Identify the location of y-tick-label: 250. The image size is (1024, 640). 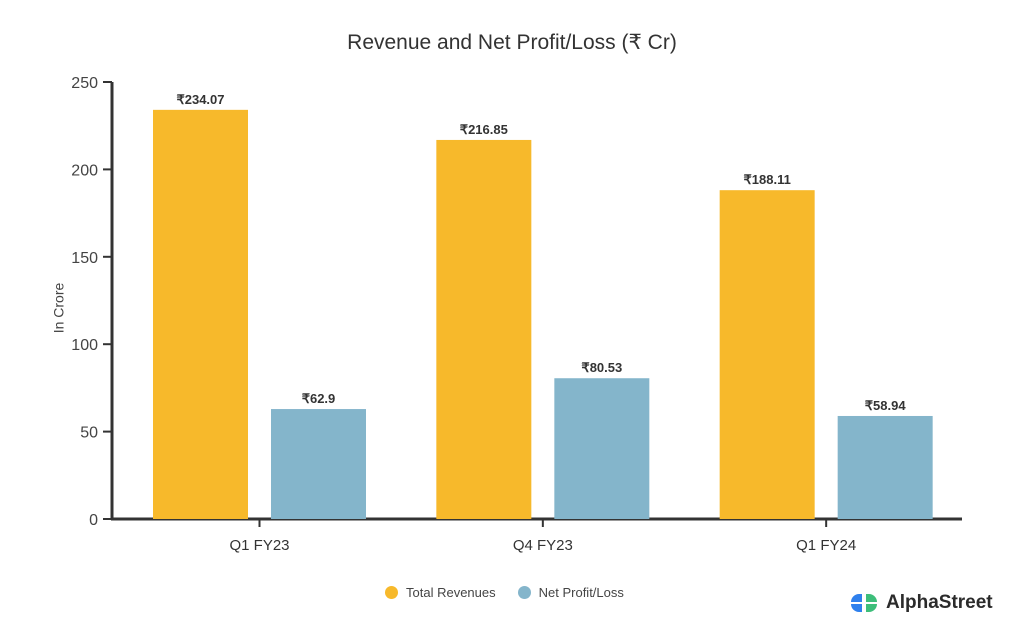
(84, 83).